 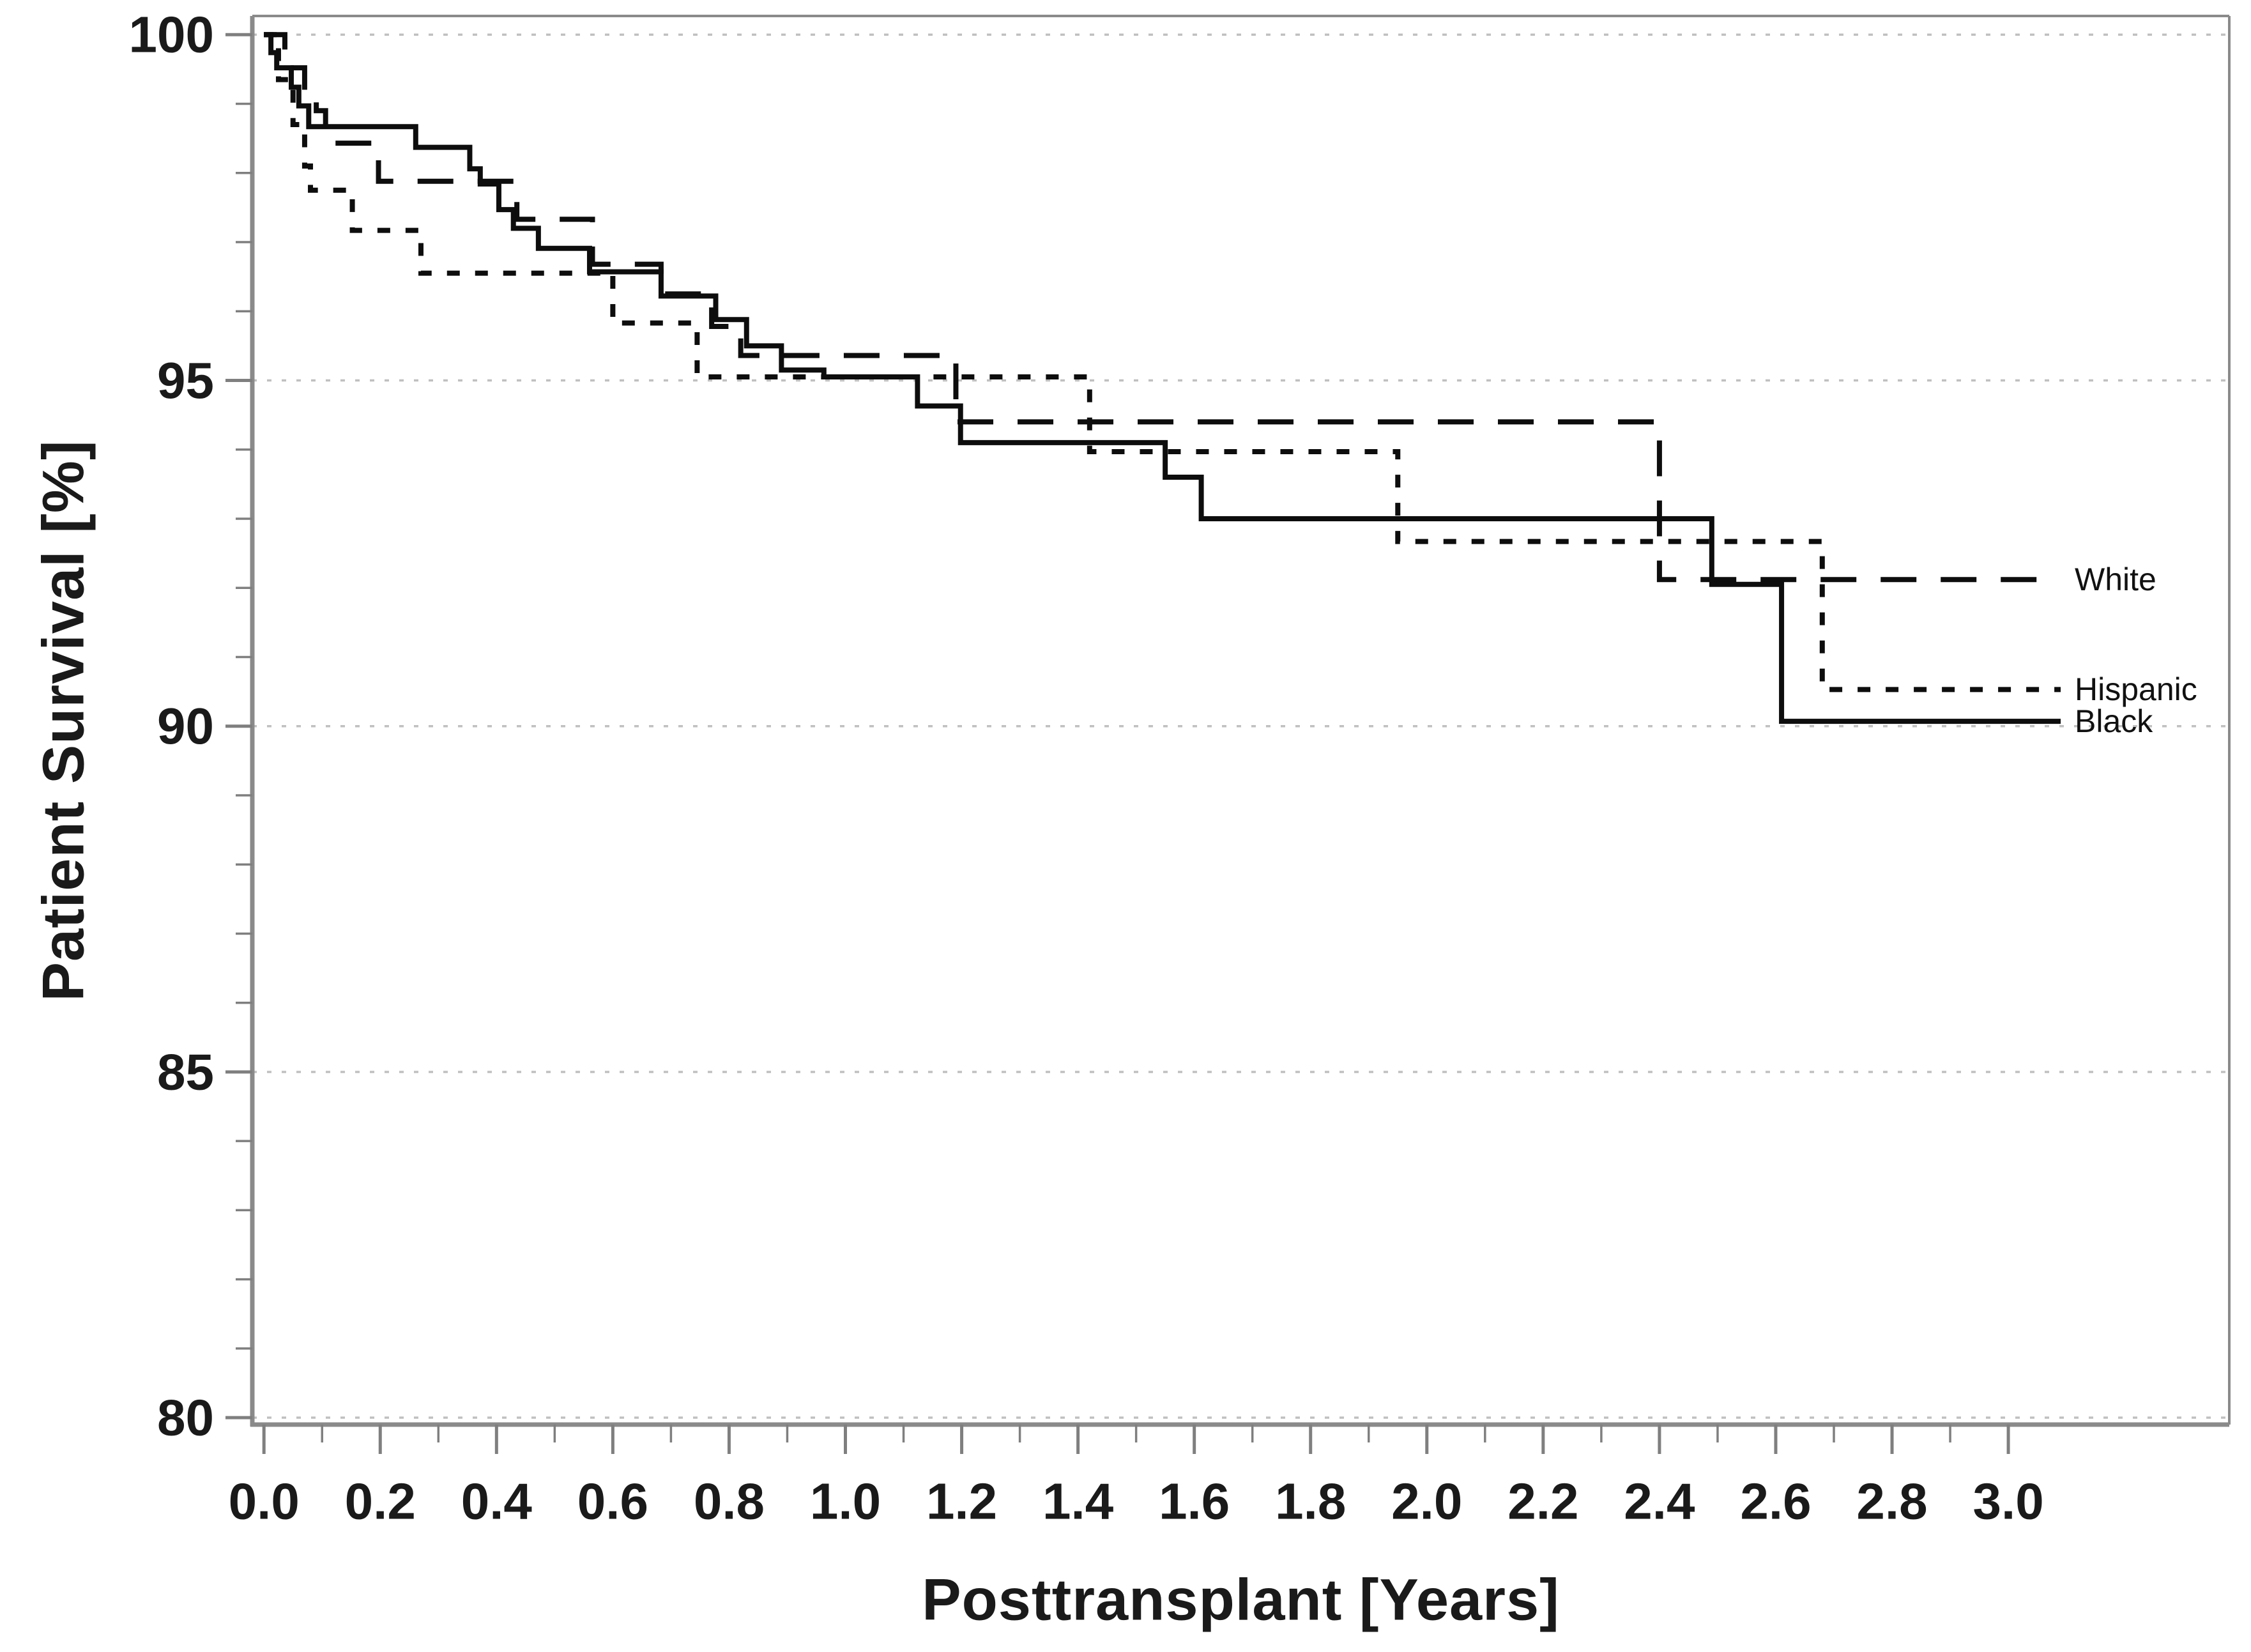 I want to click on x-tick-label-0.0: 0.0, so click(x=264, y=1502).